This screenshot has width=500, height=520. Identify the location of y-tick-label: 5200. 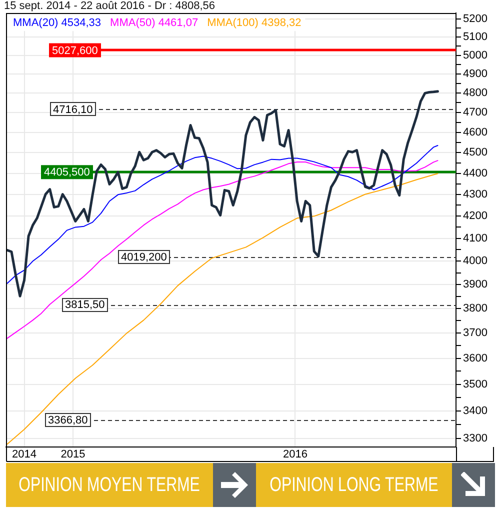
(475, 19).